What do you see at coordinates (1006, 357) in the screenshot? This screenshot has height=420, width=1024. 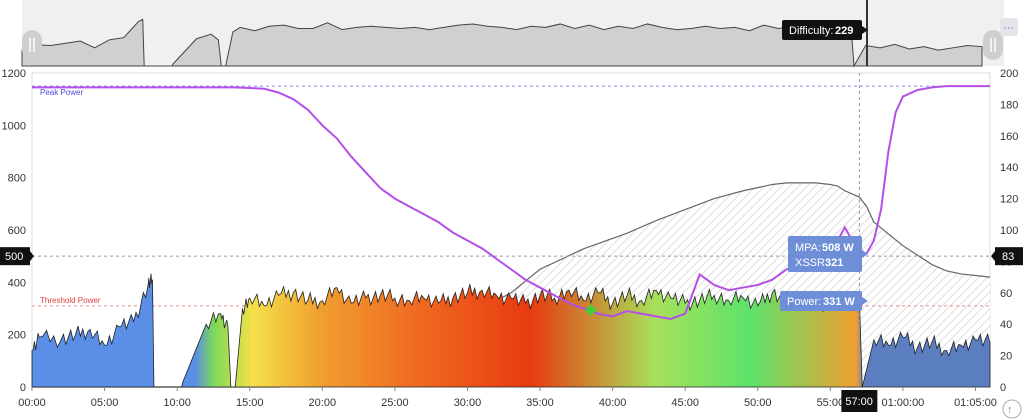 I see `right-y-tick-label: 20` at bounding box center [1006, 357].